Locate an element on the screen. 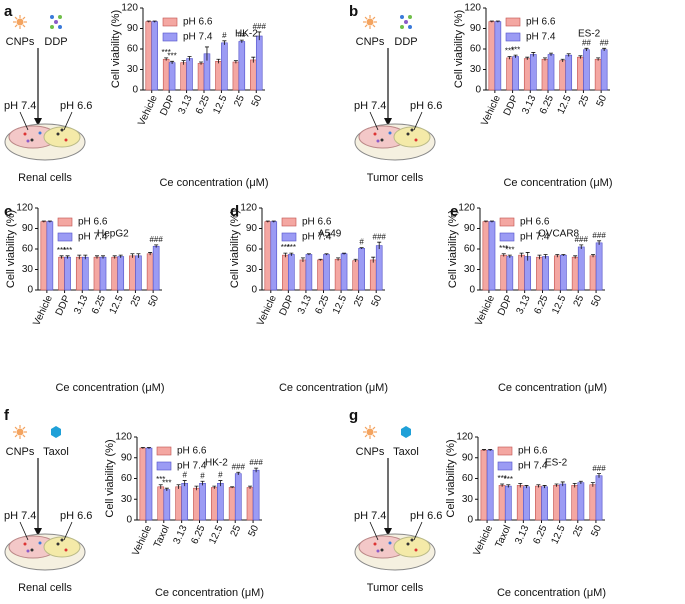 This screenshot has width=685, height=604. icon-taxol is located at coordinates (56, 432).